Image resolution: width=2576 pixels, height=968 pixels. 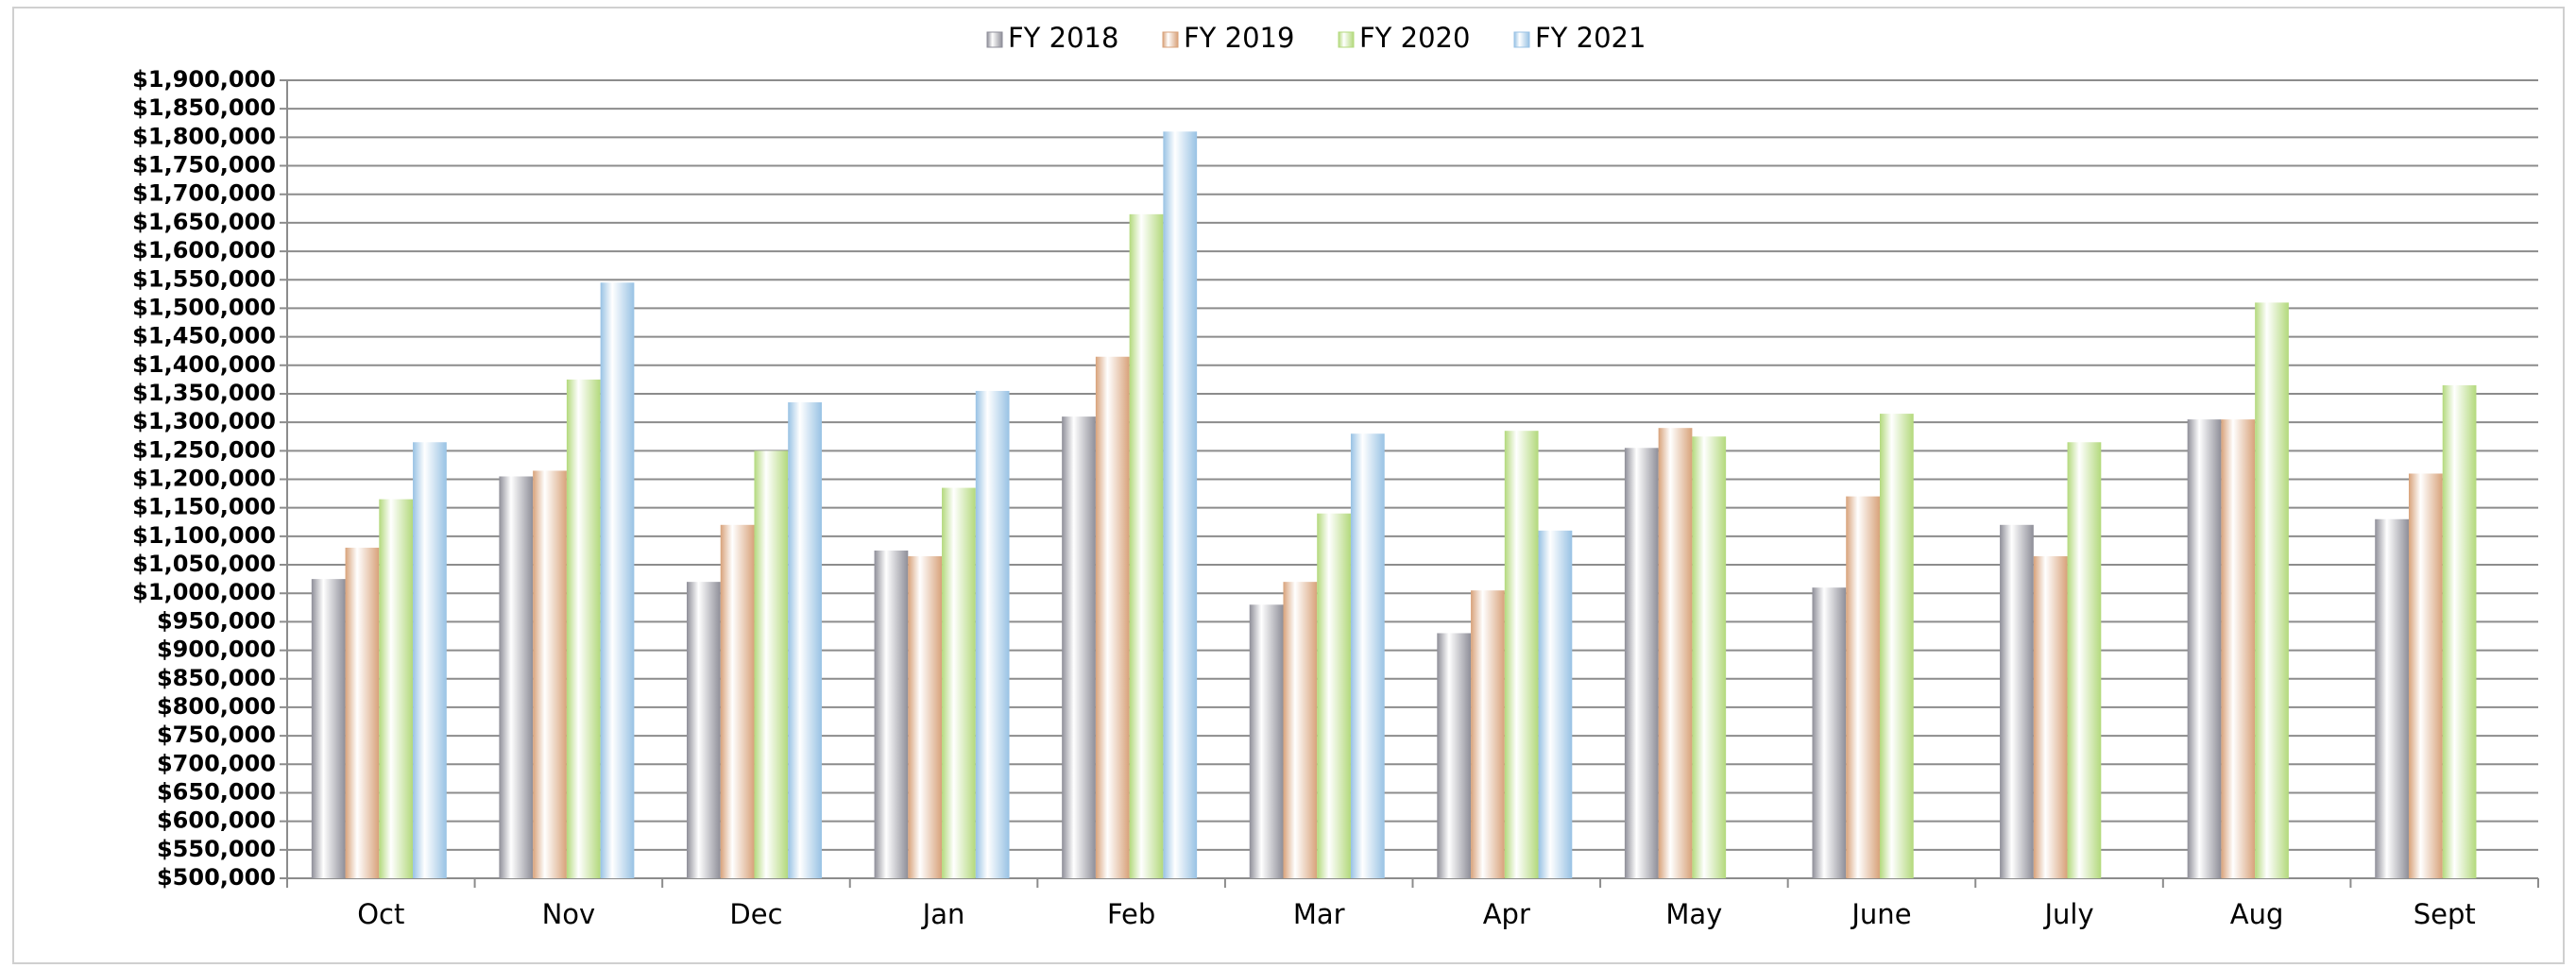 I want to click on y-tick-label: $900,000, so click(x=217, y=650).